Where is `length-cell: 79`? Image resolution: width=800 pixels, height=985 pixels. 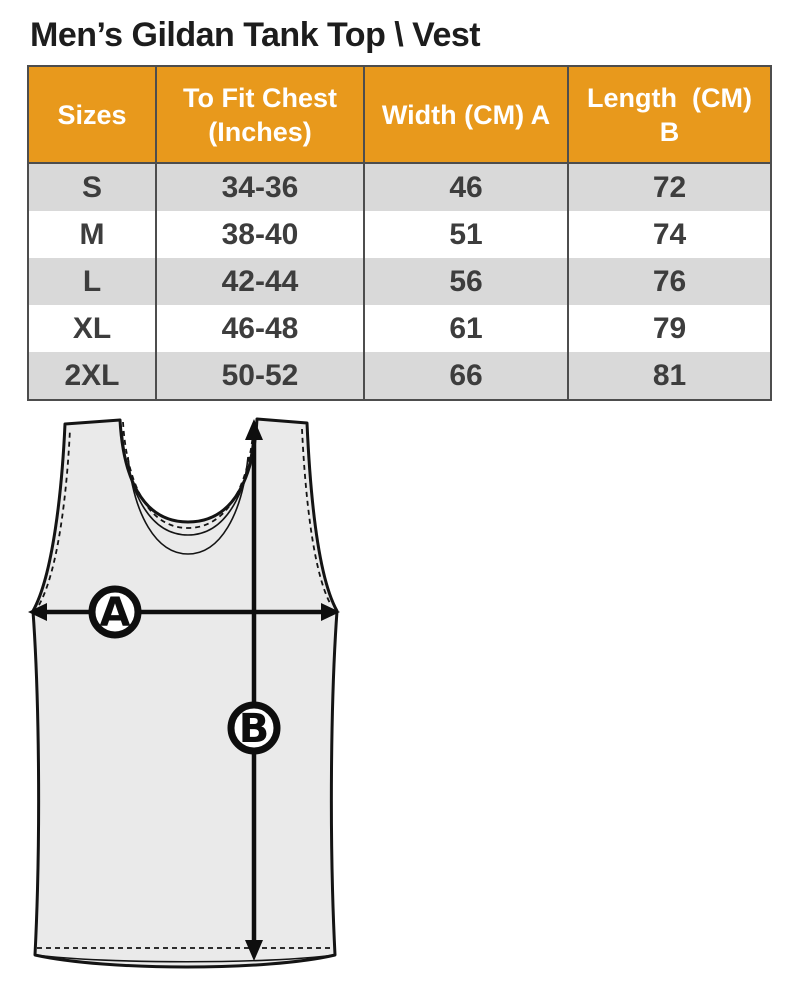 length-cell: 79 is located at coordinates (668, 328).